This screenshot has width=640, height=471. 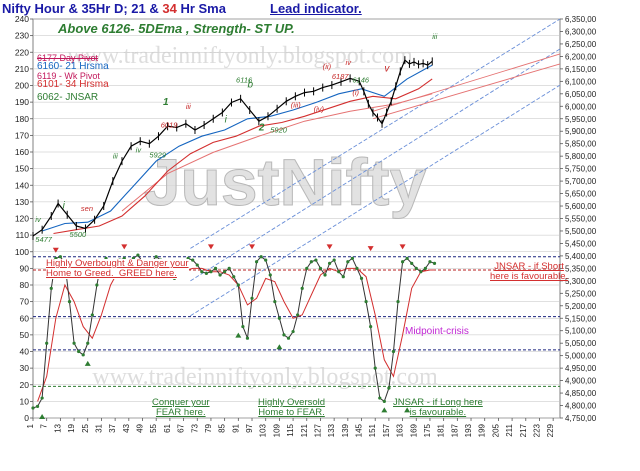 I want to click on left-tick-label: 20, so click(x=25, y=385).